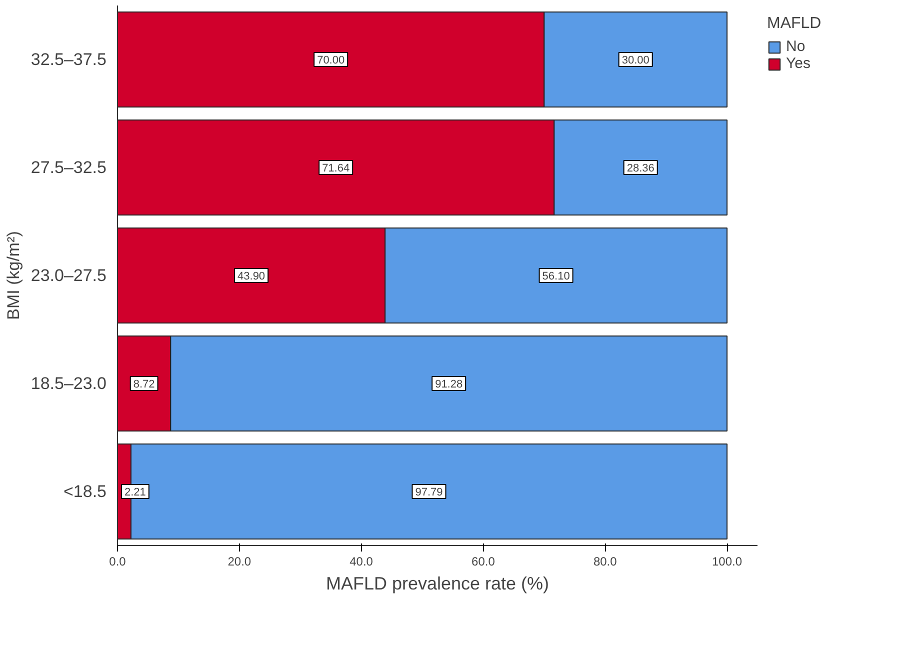  What do you see at coordinates (13, 275) in the screenshot?
I see `y-axis-title: BMI (kg/m²)` at bounding box center [13, 275].